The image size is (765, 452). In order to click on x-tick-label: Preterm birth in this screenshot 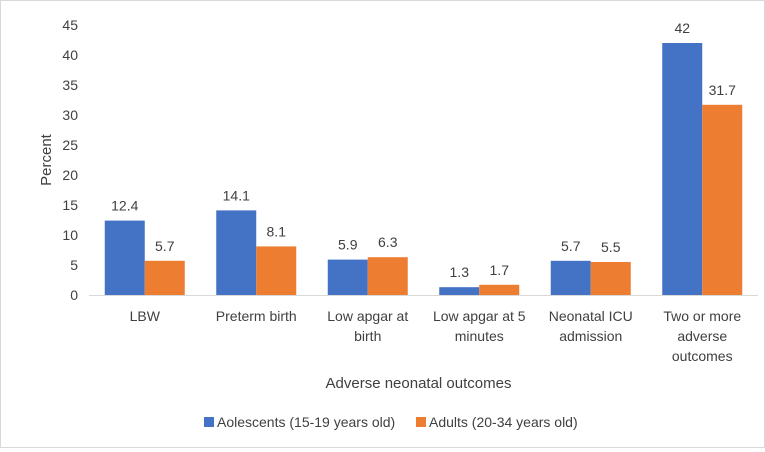, I will do `click(256, 316)`.